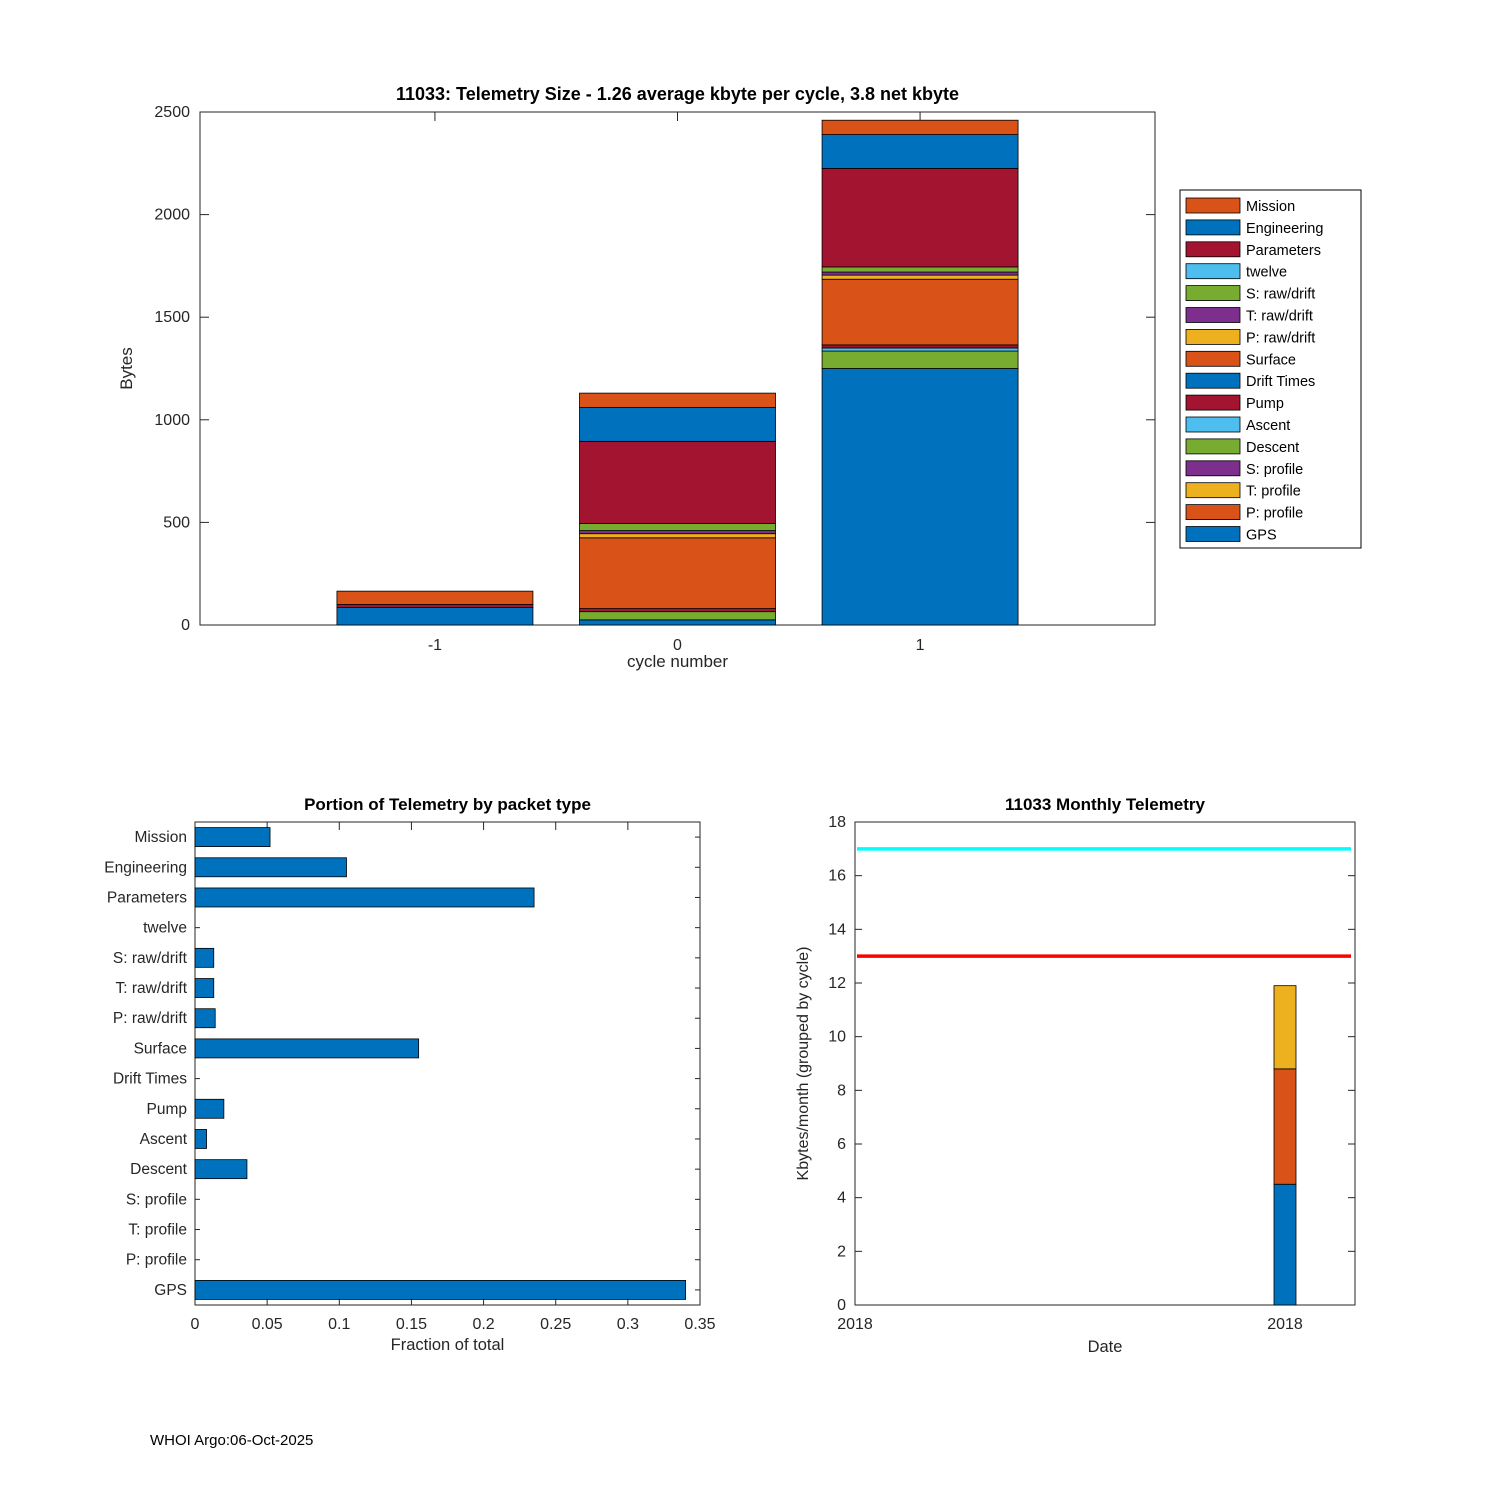 The image size is (1500, 1500). What do you see at coordinates (628, 1324) in the screenshot?
I see `svg-text: 0.3` at bounding box center [628, 1324].